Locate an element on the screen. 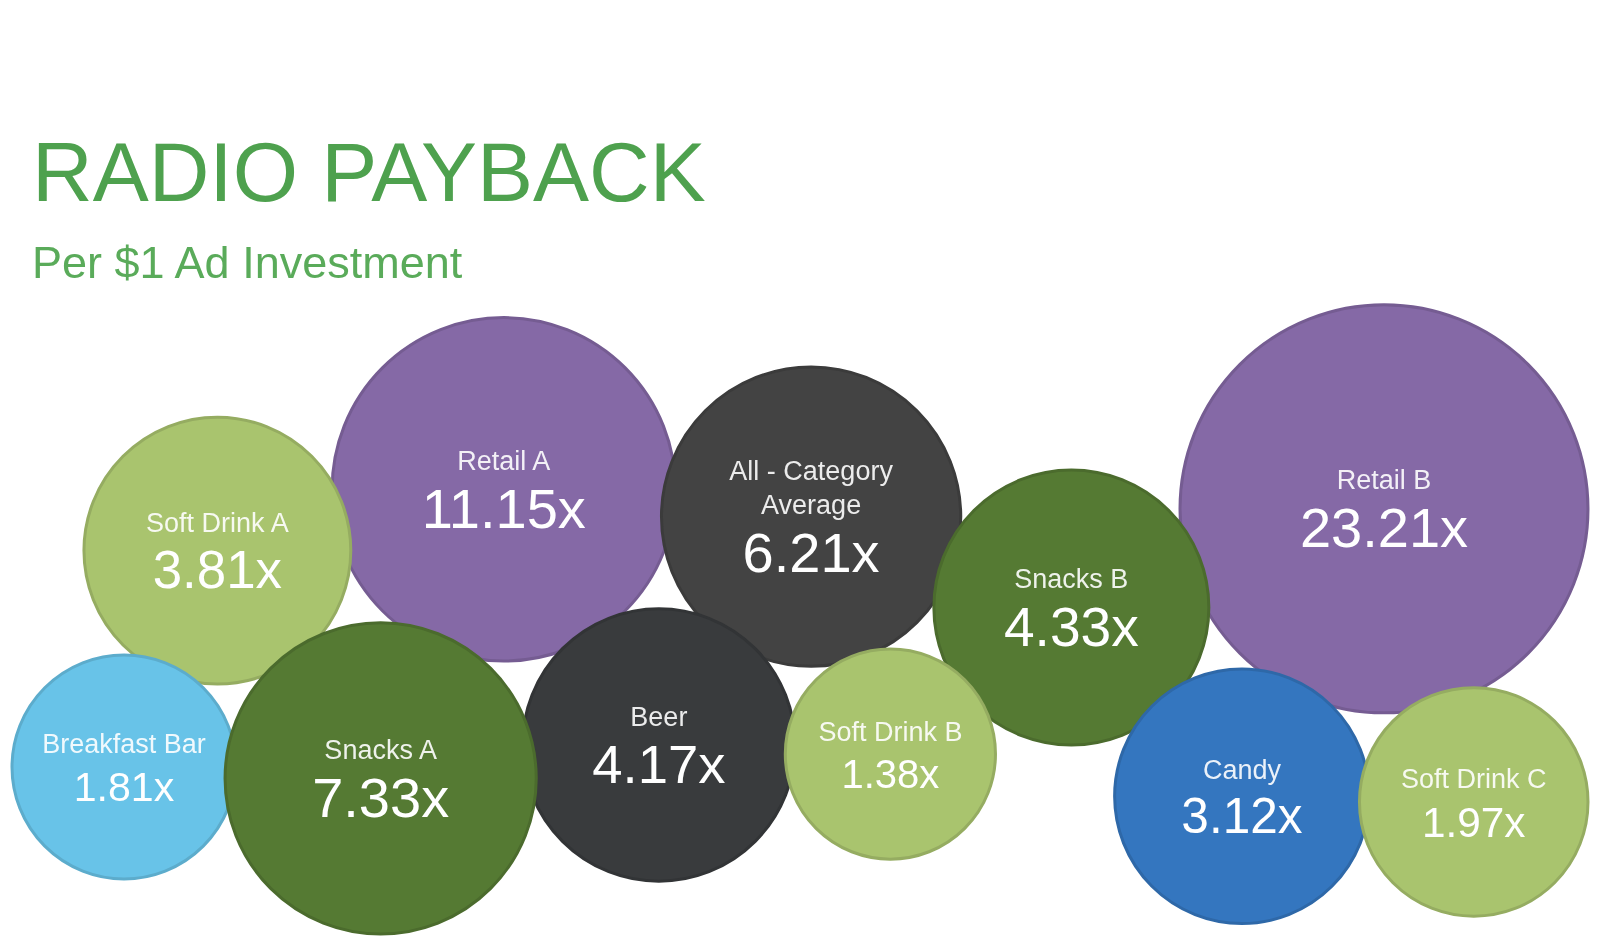  category-label: Candy is located at coordinates (1242, 770).